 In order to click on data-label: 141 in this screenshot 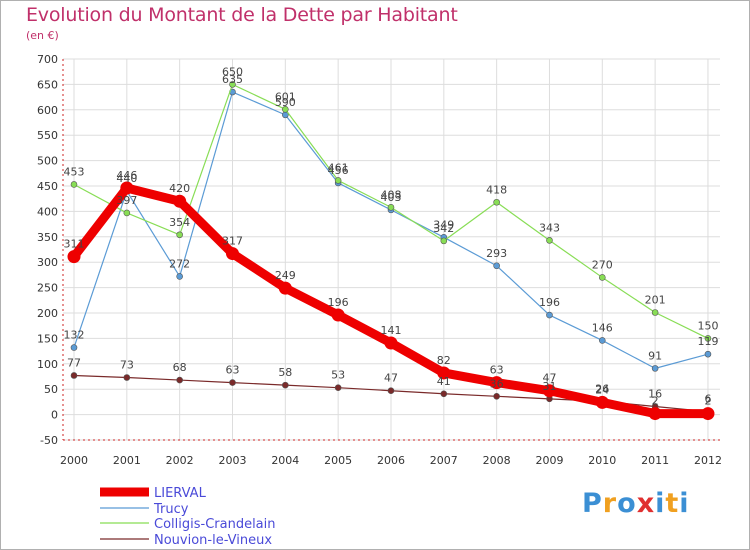, I will do `click(390, 330)`.